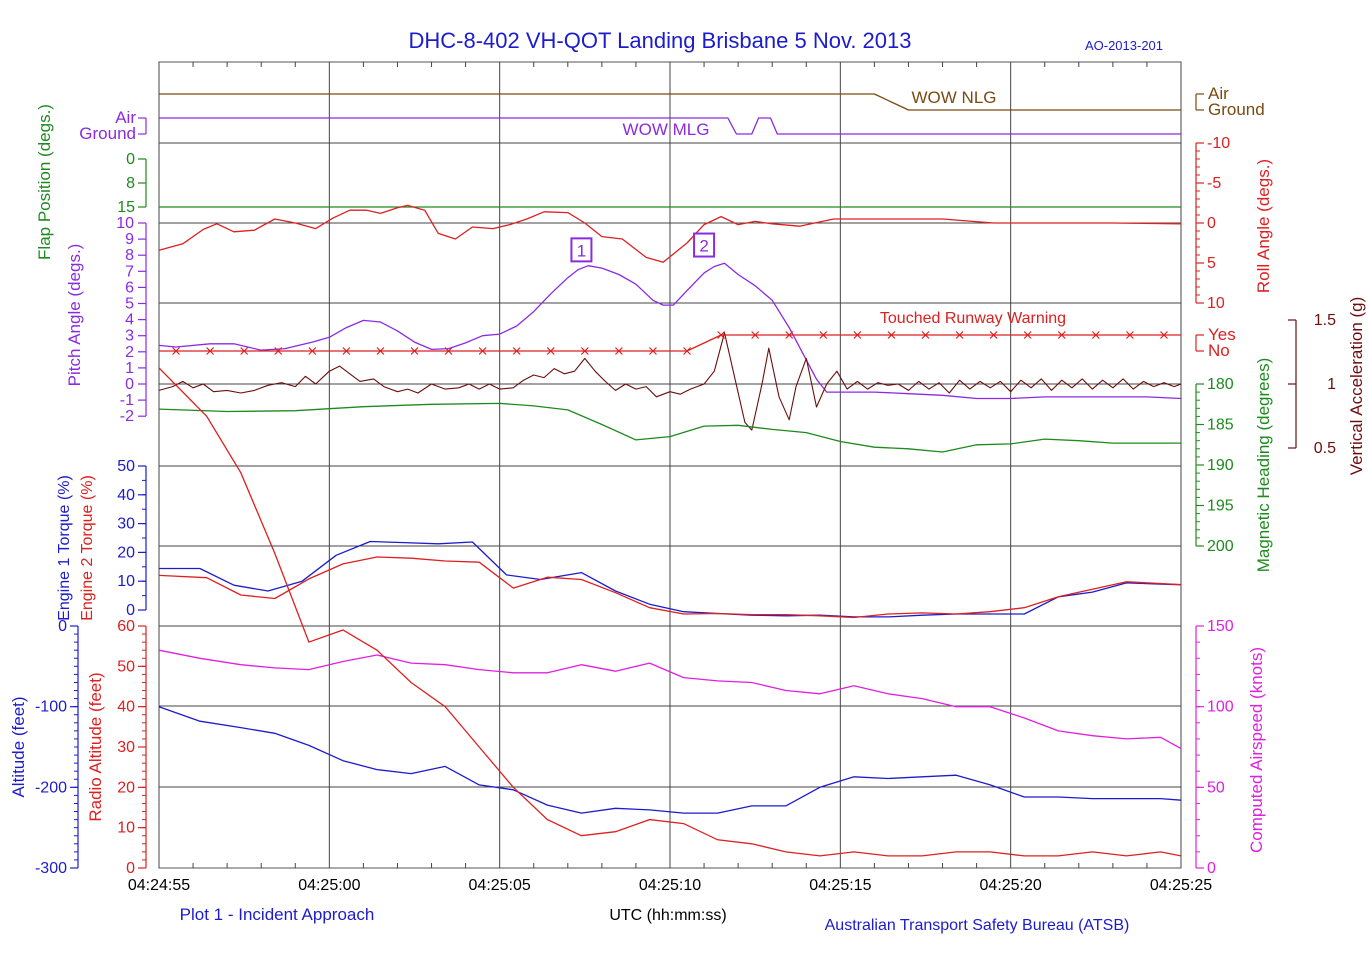 The image size is (1369, 976). Describe the element at coordinates (95, 746) in the screenshot. I see `radio-altitude-axis-label: Radio Altitude (feet)` at that location.